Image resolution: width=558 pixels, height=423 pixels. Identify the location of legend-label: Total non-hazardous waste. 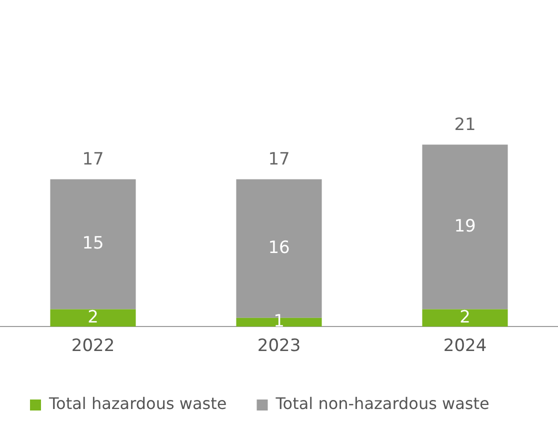
(382, 404).